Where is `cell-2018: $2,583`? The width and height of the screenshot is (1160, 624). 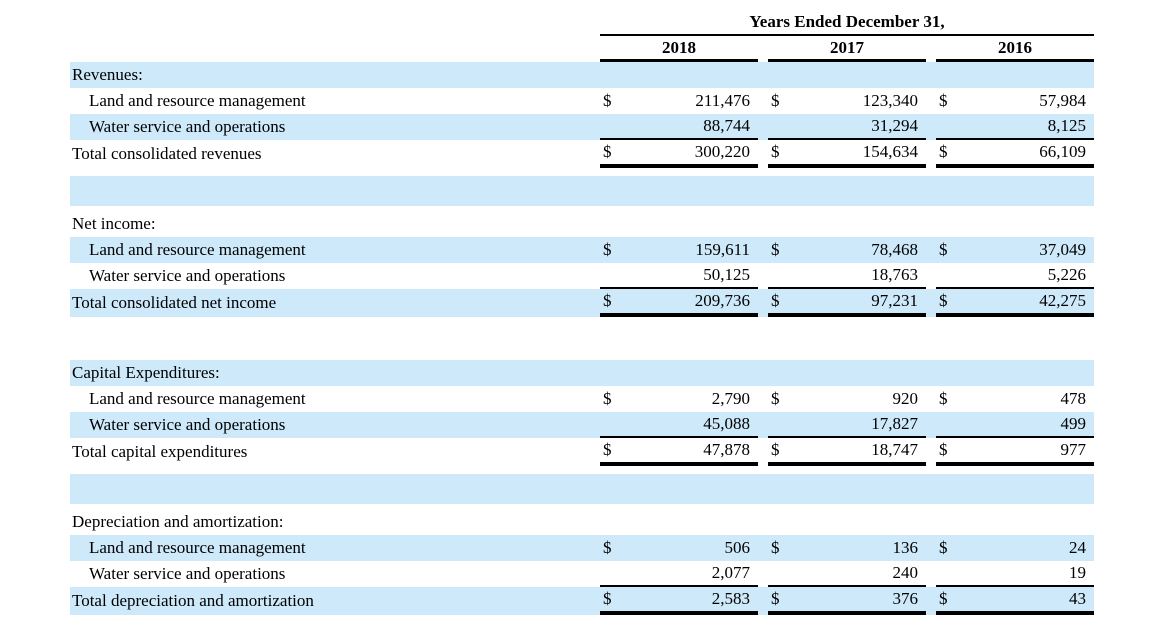
cell-2018: $2,583 is located at coordinates (679, 601).